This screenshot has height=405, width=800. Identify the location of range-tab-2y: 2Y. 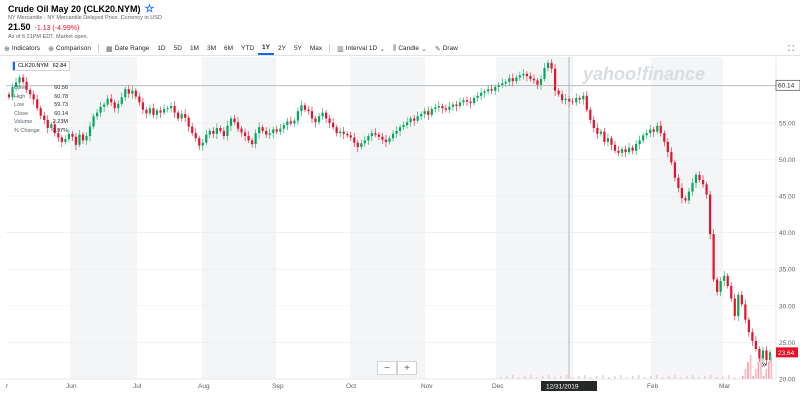
(281, 48).